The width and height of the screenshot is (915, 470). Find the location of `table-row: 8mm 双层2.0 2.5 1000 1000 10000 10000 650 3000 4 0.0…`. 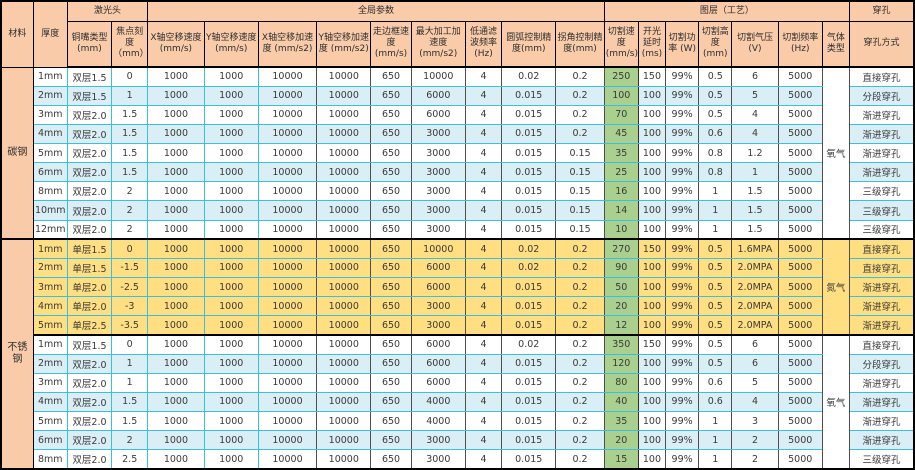

table-row: 8mm 双层2.0 2.5 1000 1000 10000 10000 650 3000 4 0.0… is located at coordinates (458, 459).